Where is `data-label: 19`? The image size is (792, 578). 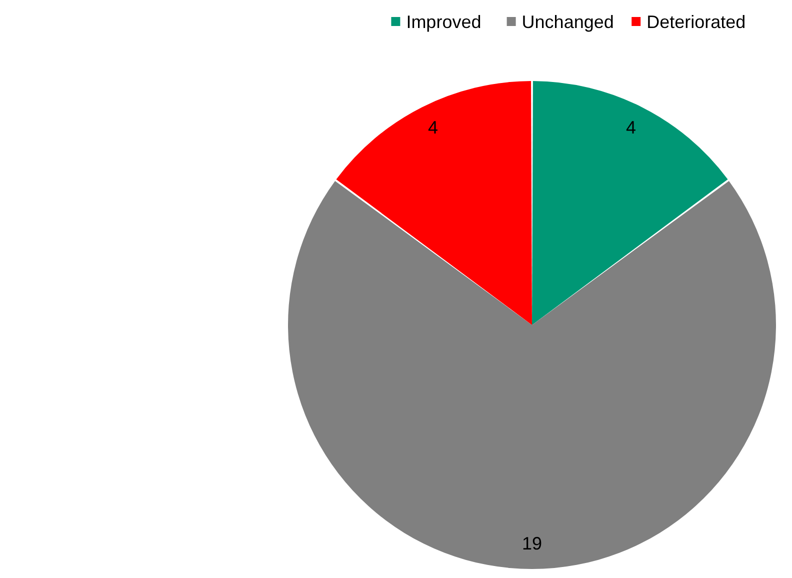 data-label: 19 is located at coordinates (532, 543).